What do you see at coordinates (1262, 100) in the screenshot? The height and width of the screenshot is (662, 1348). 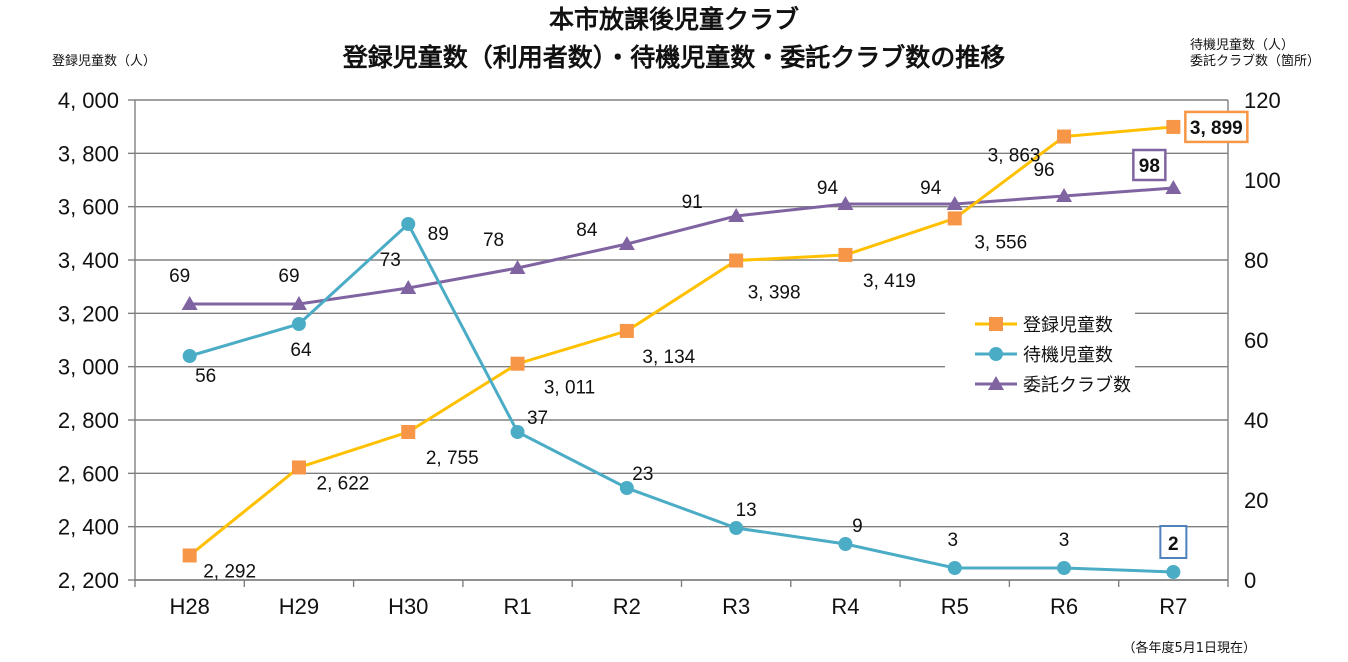 I see `right-axis-tick-label: 120` at bounding box center [1262, 100].